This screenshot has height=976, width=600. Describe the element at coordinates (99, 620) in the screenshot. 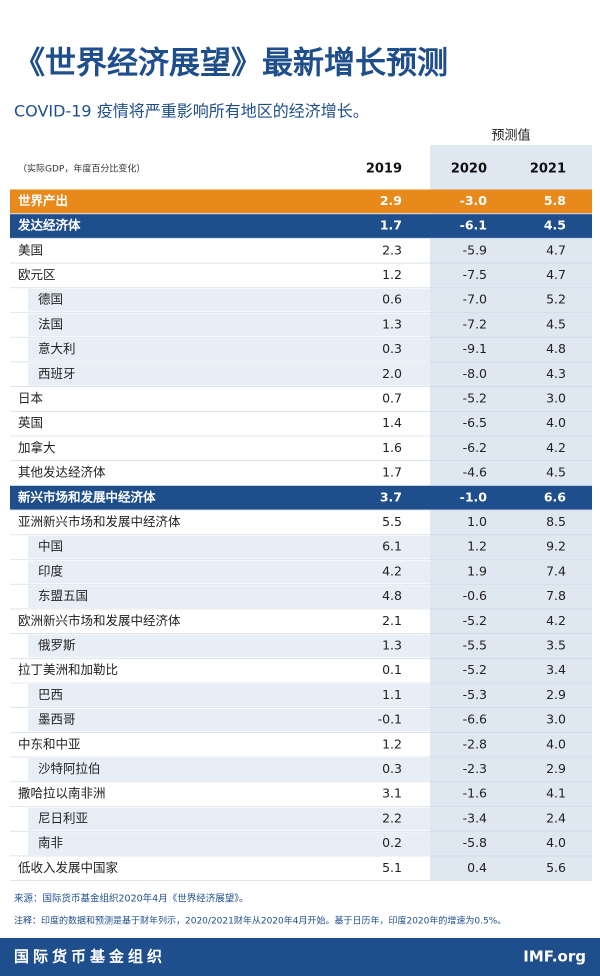

I see `row-label: 欧洲新兴市场和发展中经济体` at that location.